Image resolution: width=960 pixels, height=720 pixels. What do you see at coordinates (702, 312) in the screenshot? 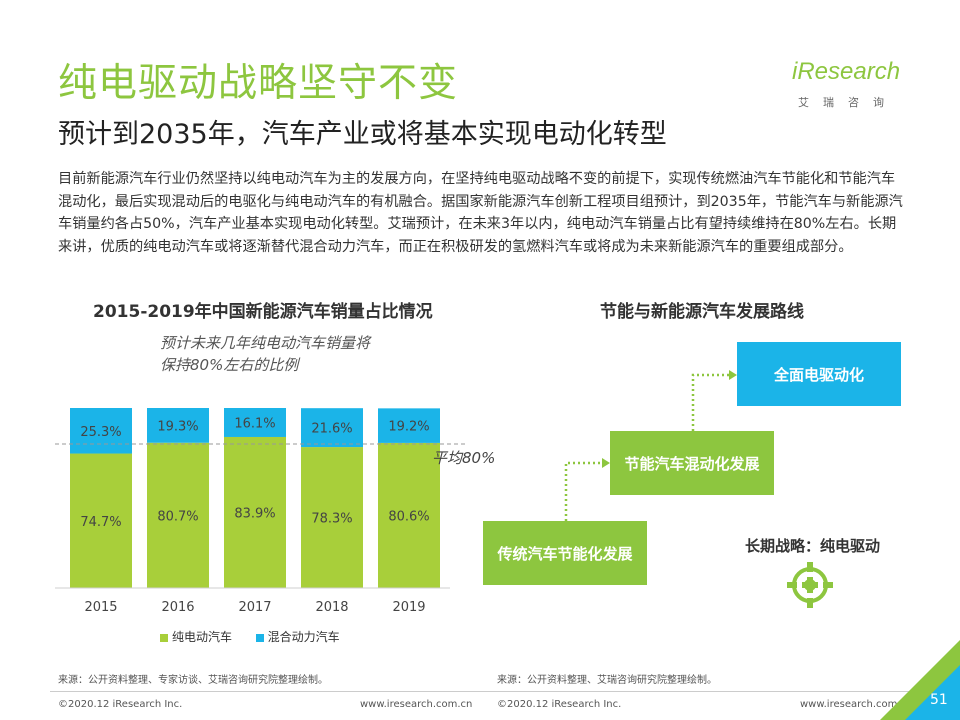
I see `roadmap-title: 节能与新能源汽车发展路线` at bounding box center [702, 312].